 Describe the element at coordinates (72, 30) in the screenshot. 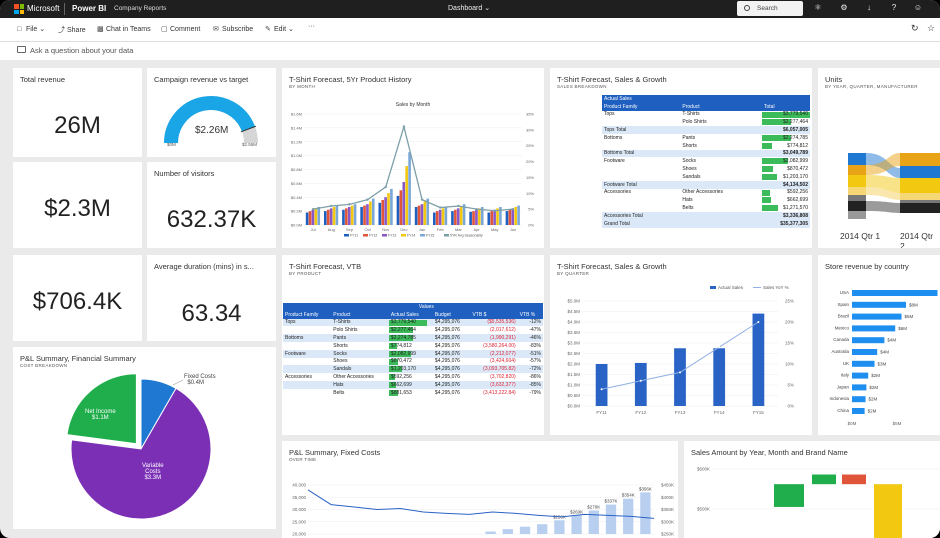

I see `share-button: ⤴ Share` at that location.